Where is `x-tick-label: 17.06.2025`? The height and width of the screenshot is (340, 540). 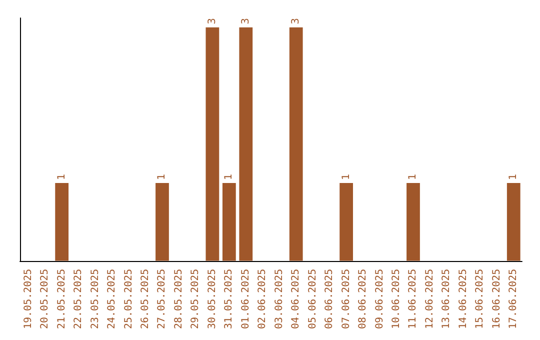 x-tick-label: 17.06.2025 is located at coordinates (514, 299).